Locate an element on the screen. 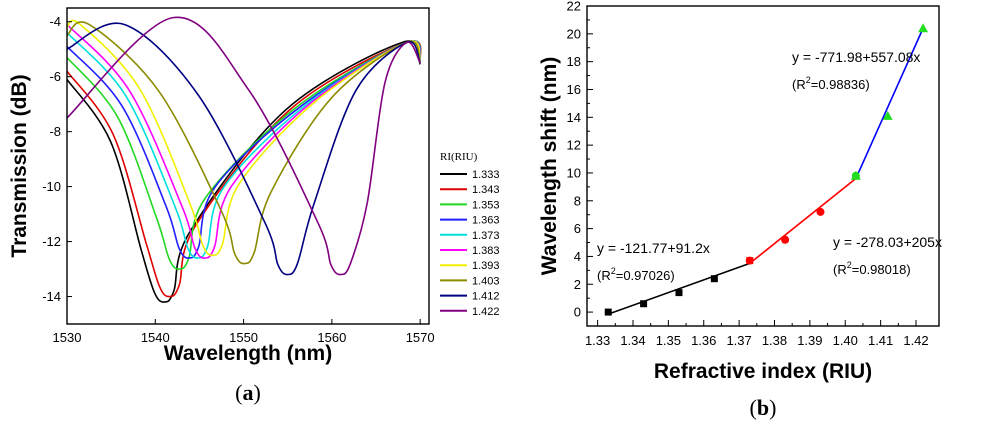  x-tick-label-b: 1.36 is located at coordinates (703, 340).